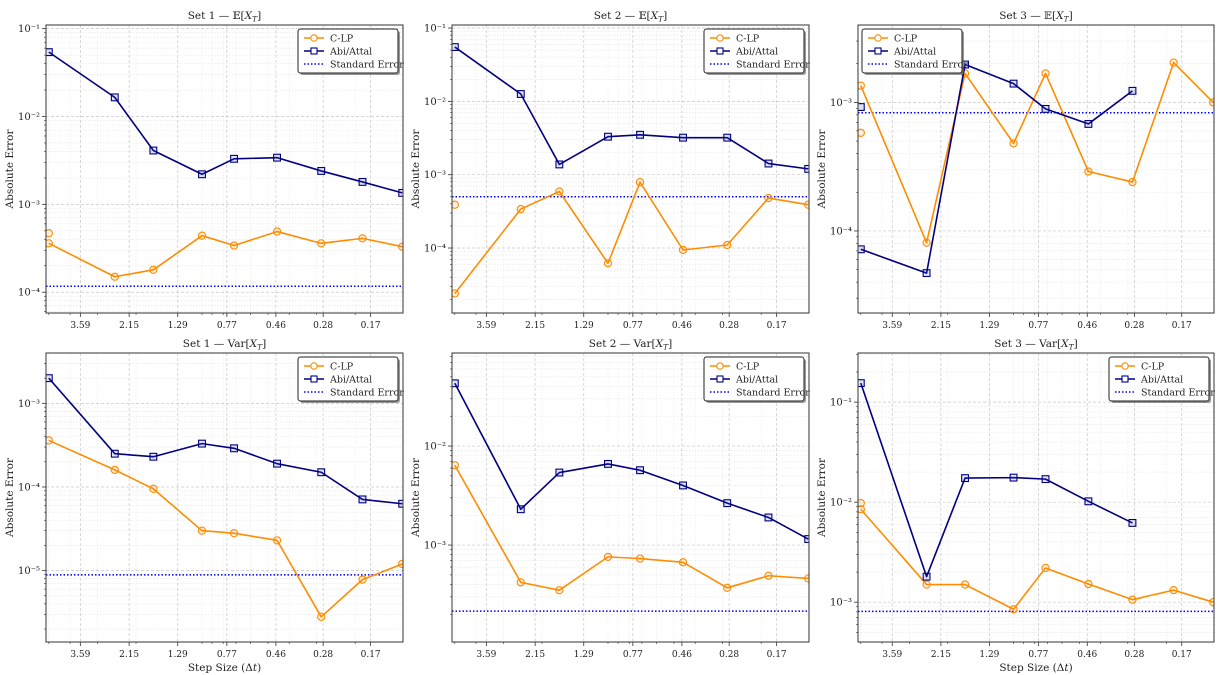 This screenshot has height=675, width=1218. I want to click on axes-frame, so click(224, 169).